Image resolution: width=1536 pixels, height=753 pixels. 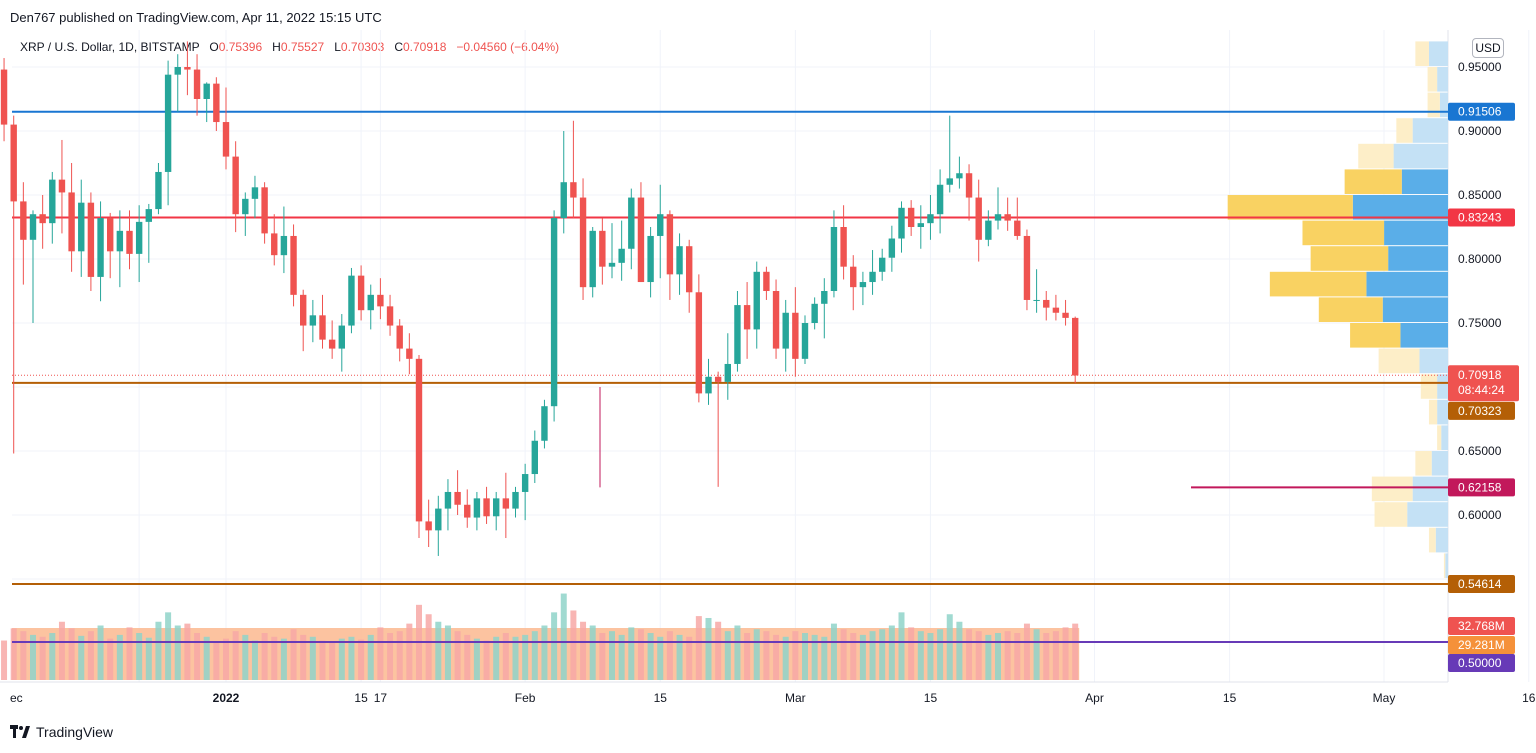 What do you see at coordinates (214, 47) in the screenshot?
I see `open-label: O` at bounding box center [214, 47].